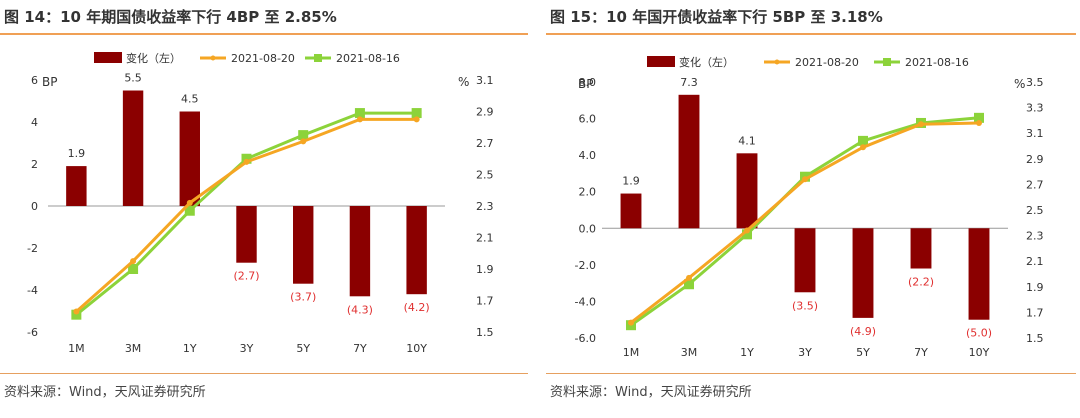  I want to click on left-tick-label: -2.0, so click(585, 265).